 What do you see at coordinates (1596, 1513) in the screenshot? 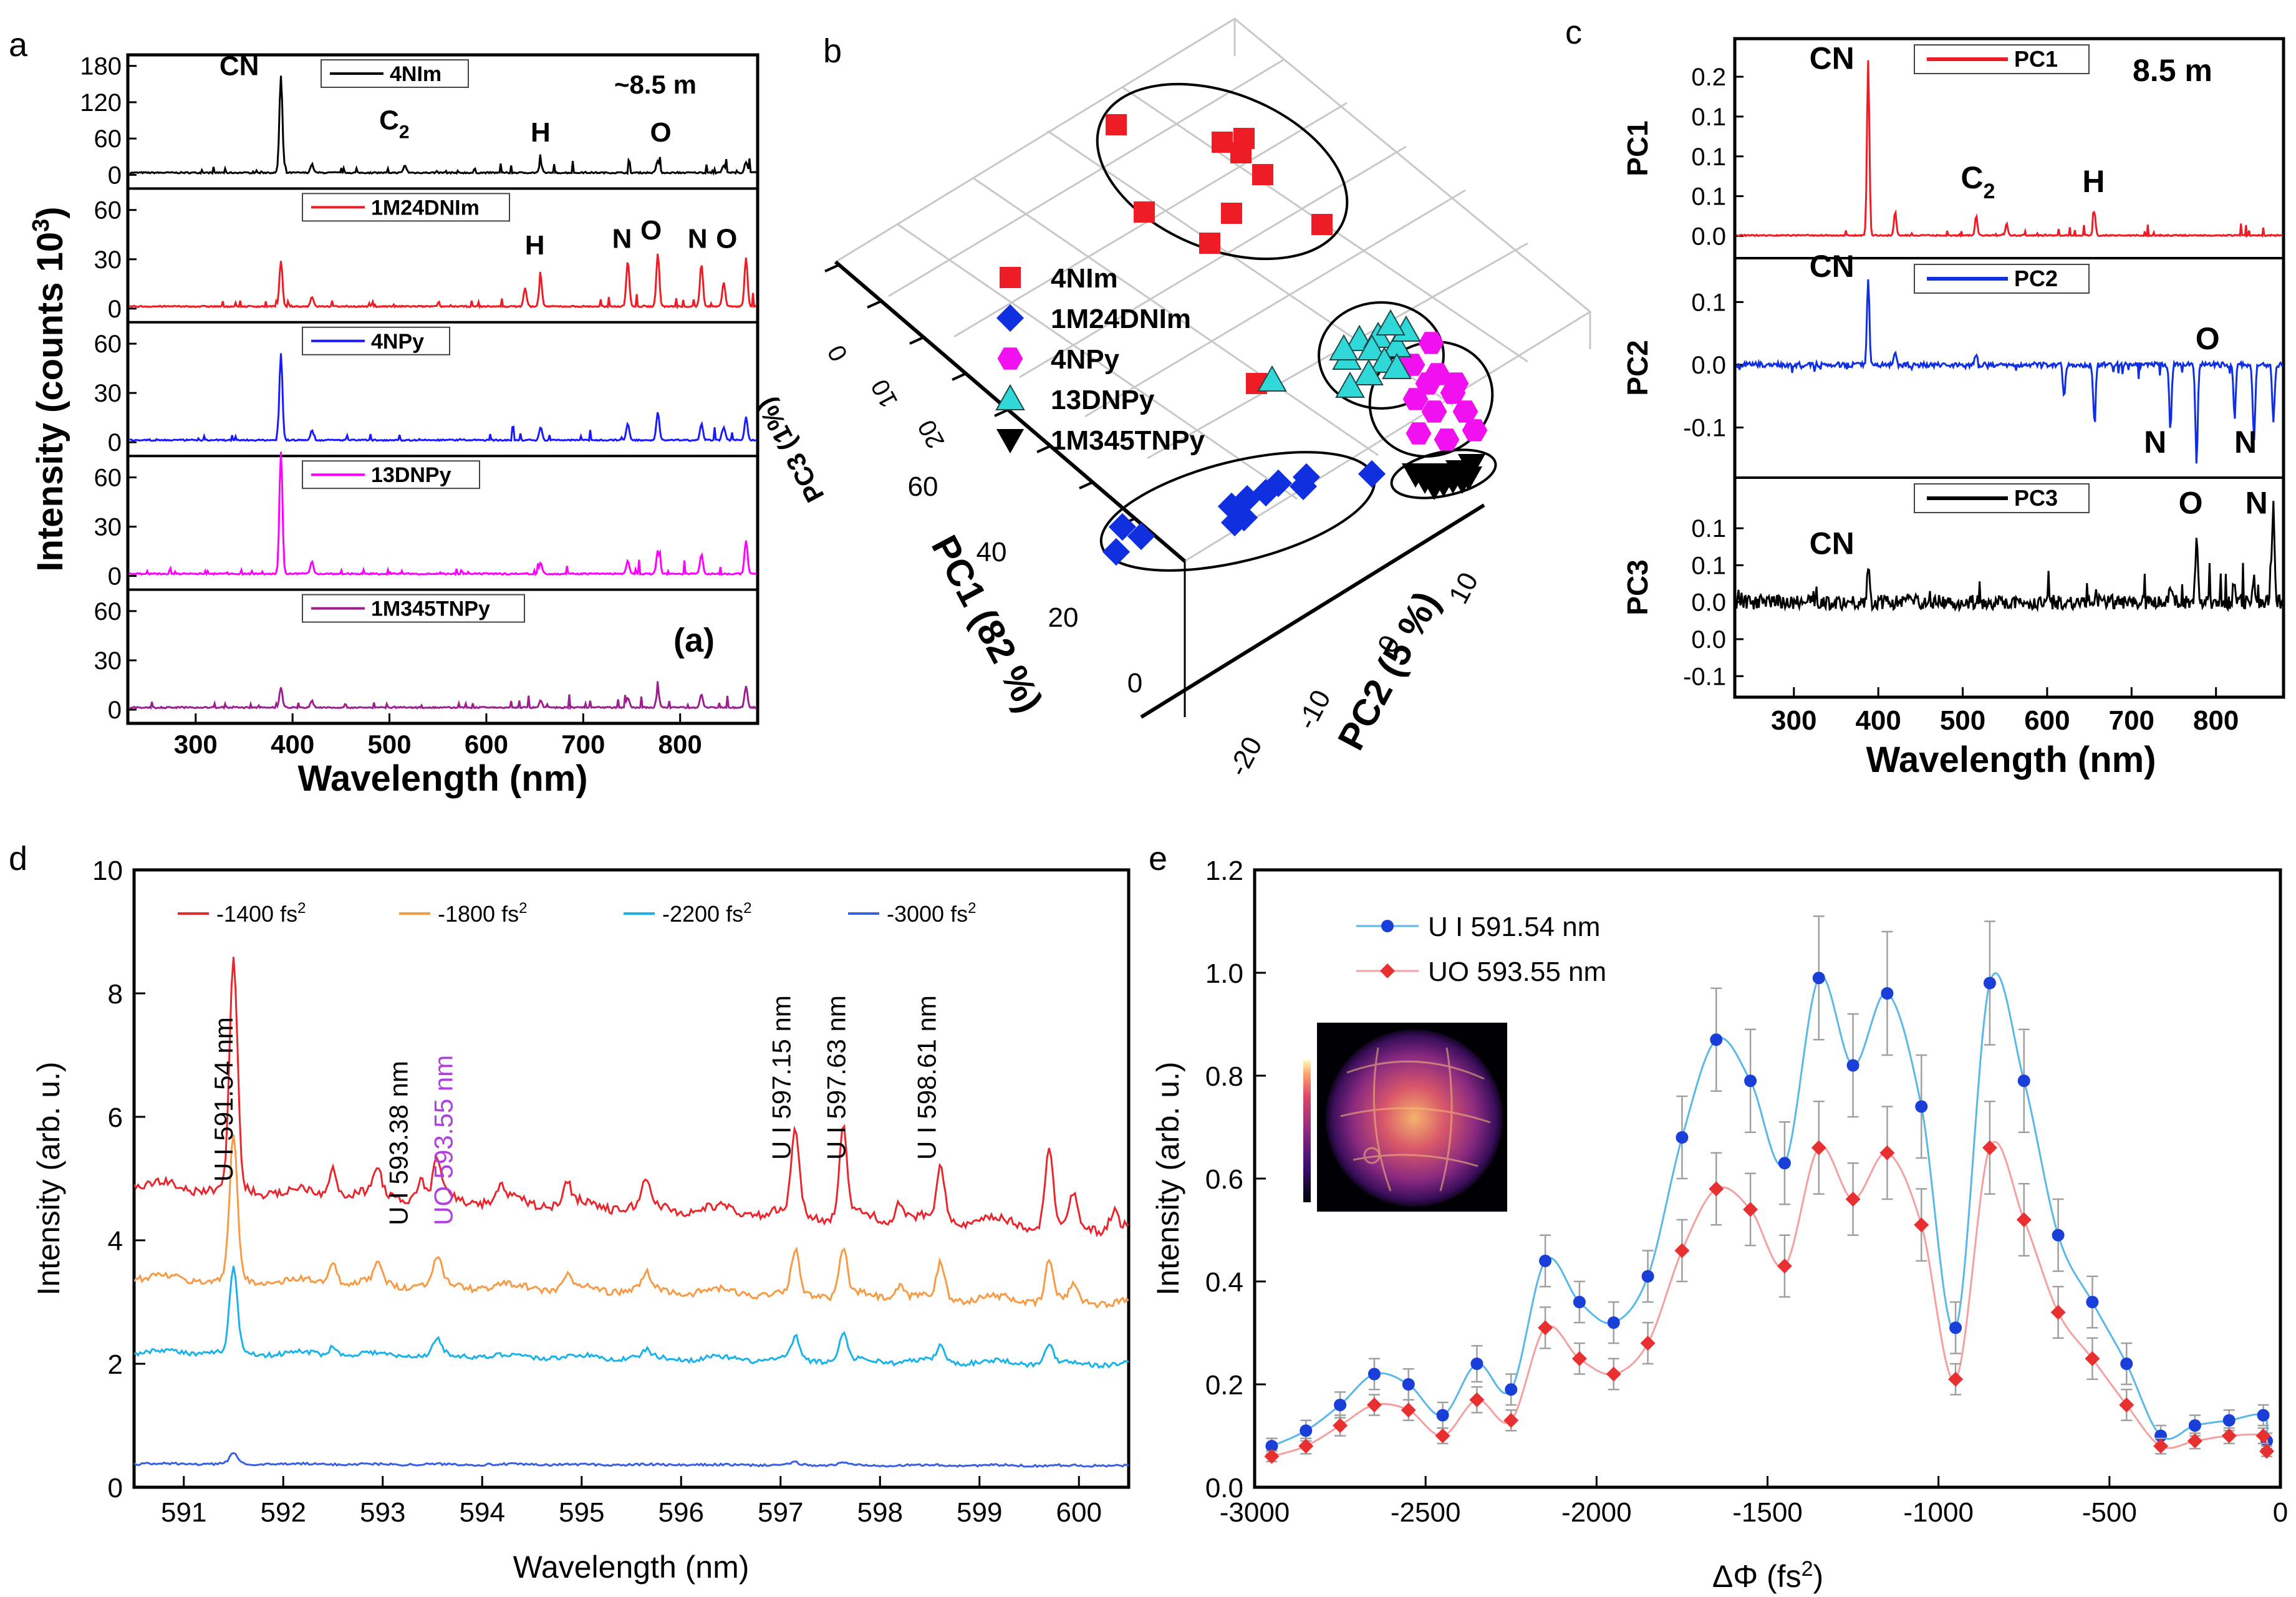
I see `panel-e-xtick-label: -2000` at bounding box center [1596, 1513].